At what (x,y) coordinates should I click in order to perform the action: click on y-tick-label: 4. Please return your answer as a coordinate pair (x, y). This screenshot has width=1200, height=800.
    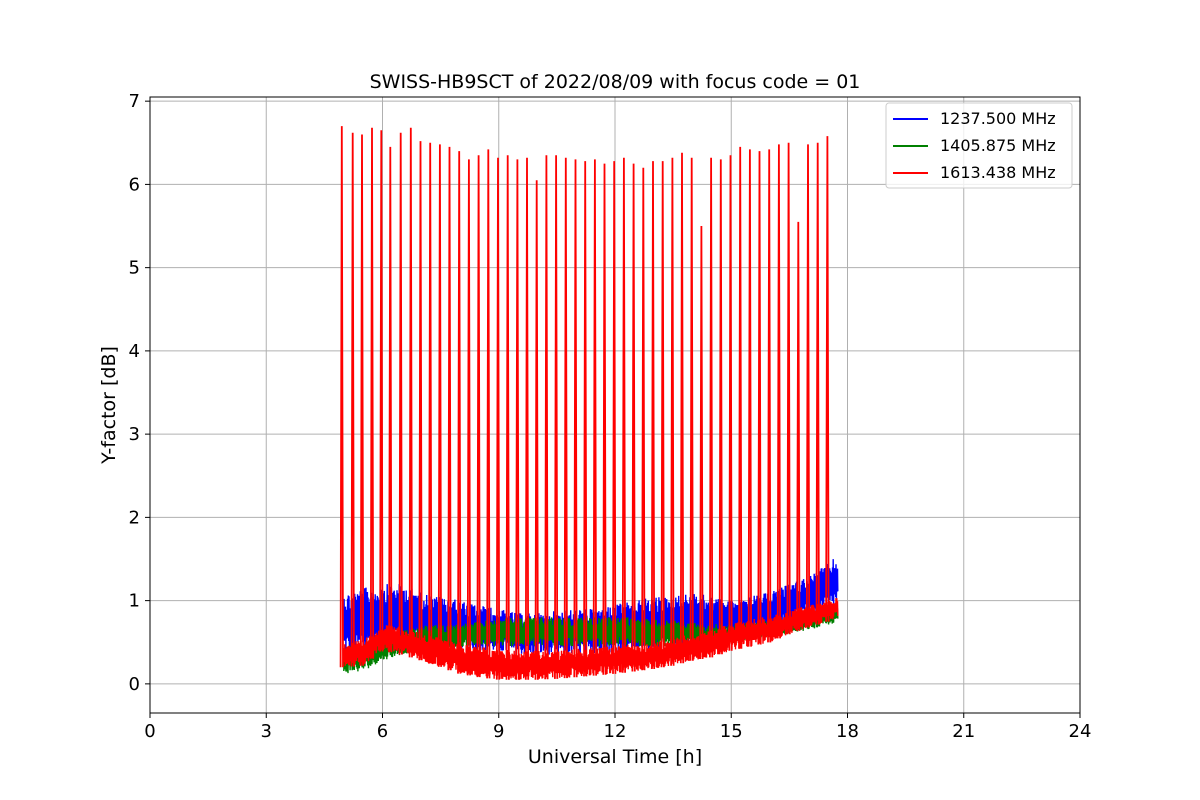
    Looking at the image, I should click on (134, 351).